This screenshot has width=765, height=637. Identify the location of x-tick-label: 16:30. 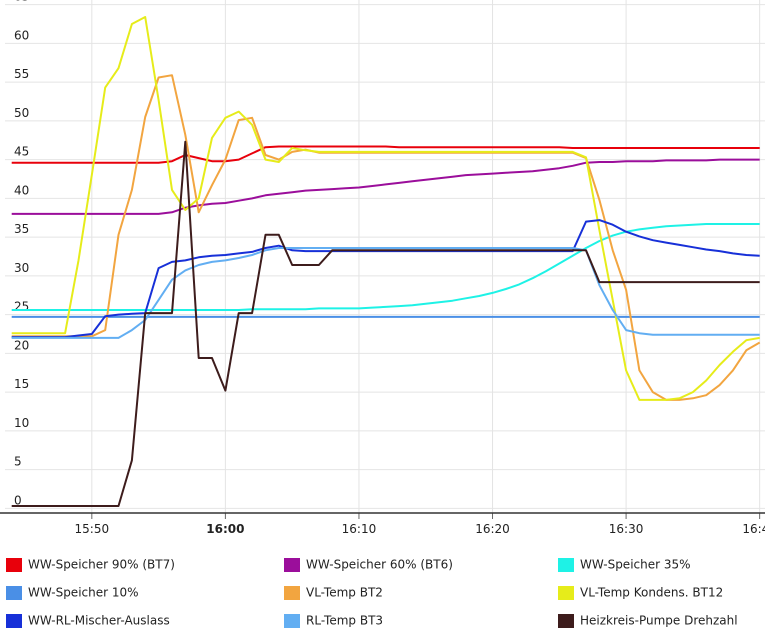
(626, 529).